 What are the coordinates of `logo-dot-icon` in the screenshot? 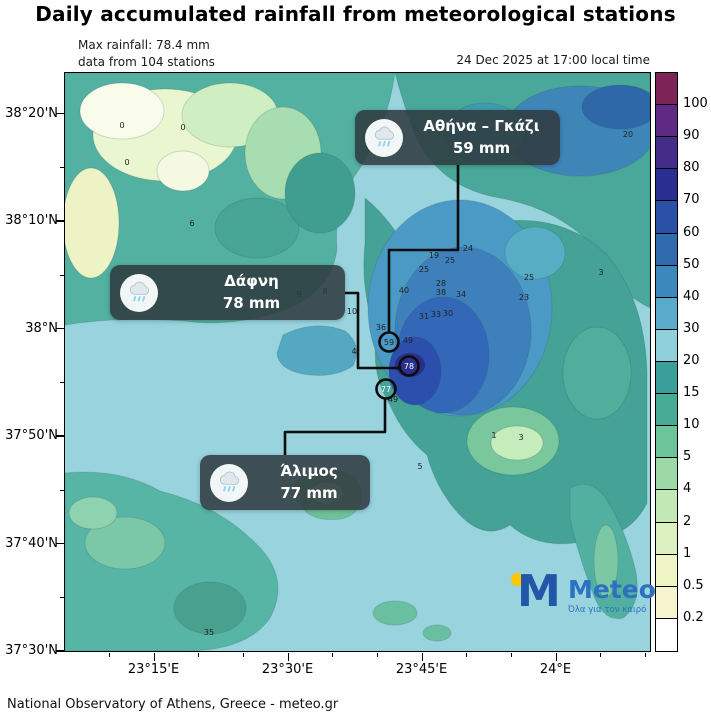 It's located at (517, 579).